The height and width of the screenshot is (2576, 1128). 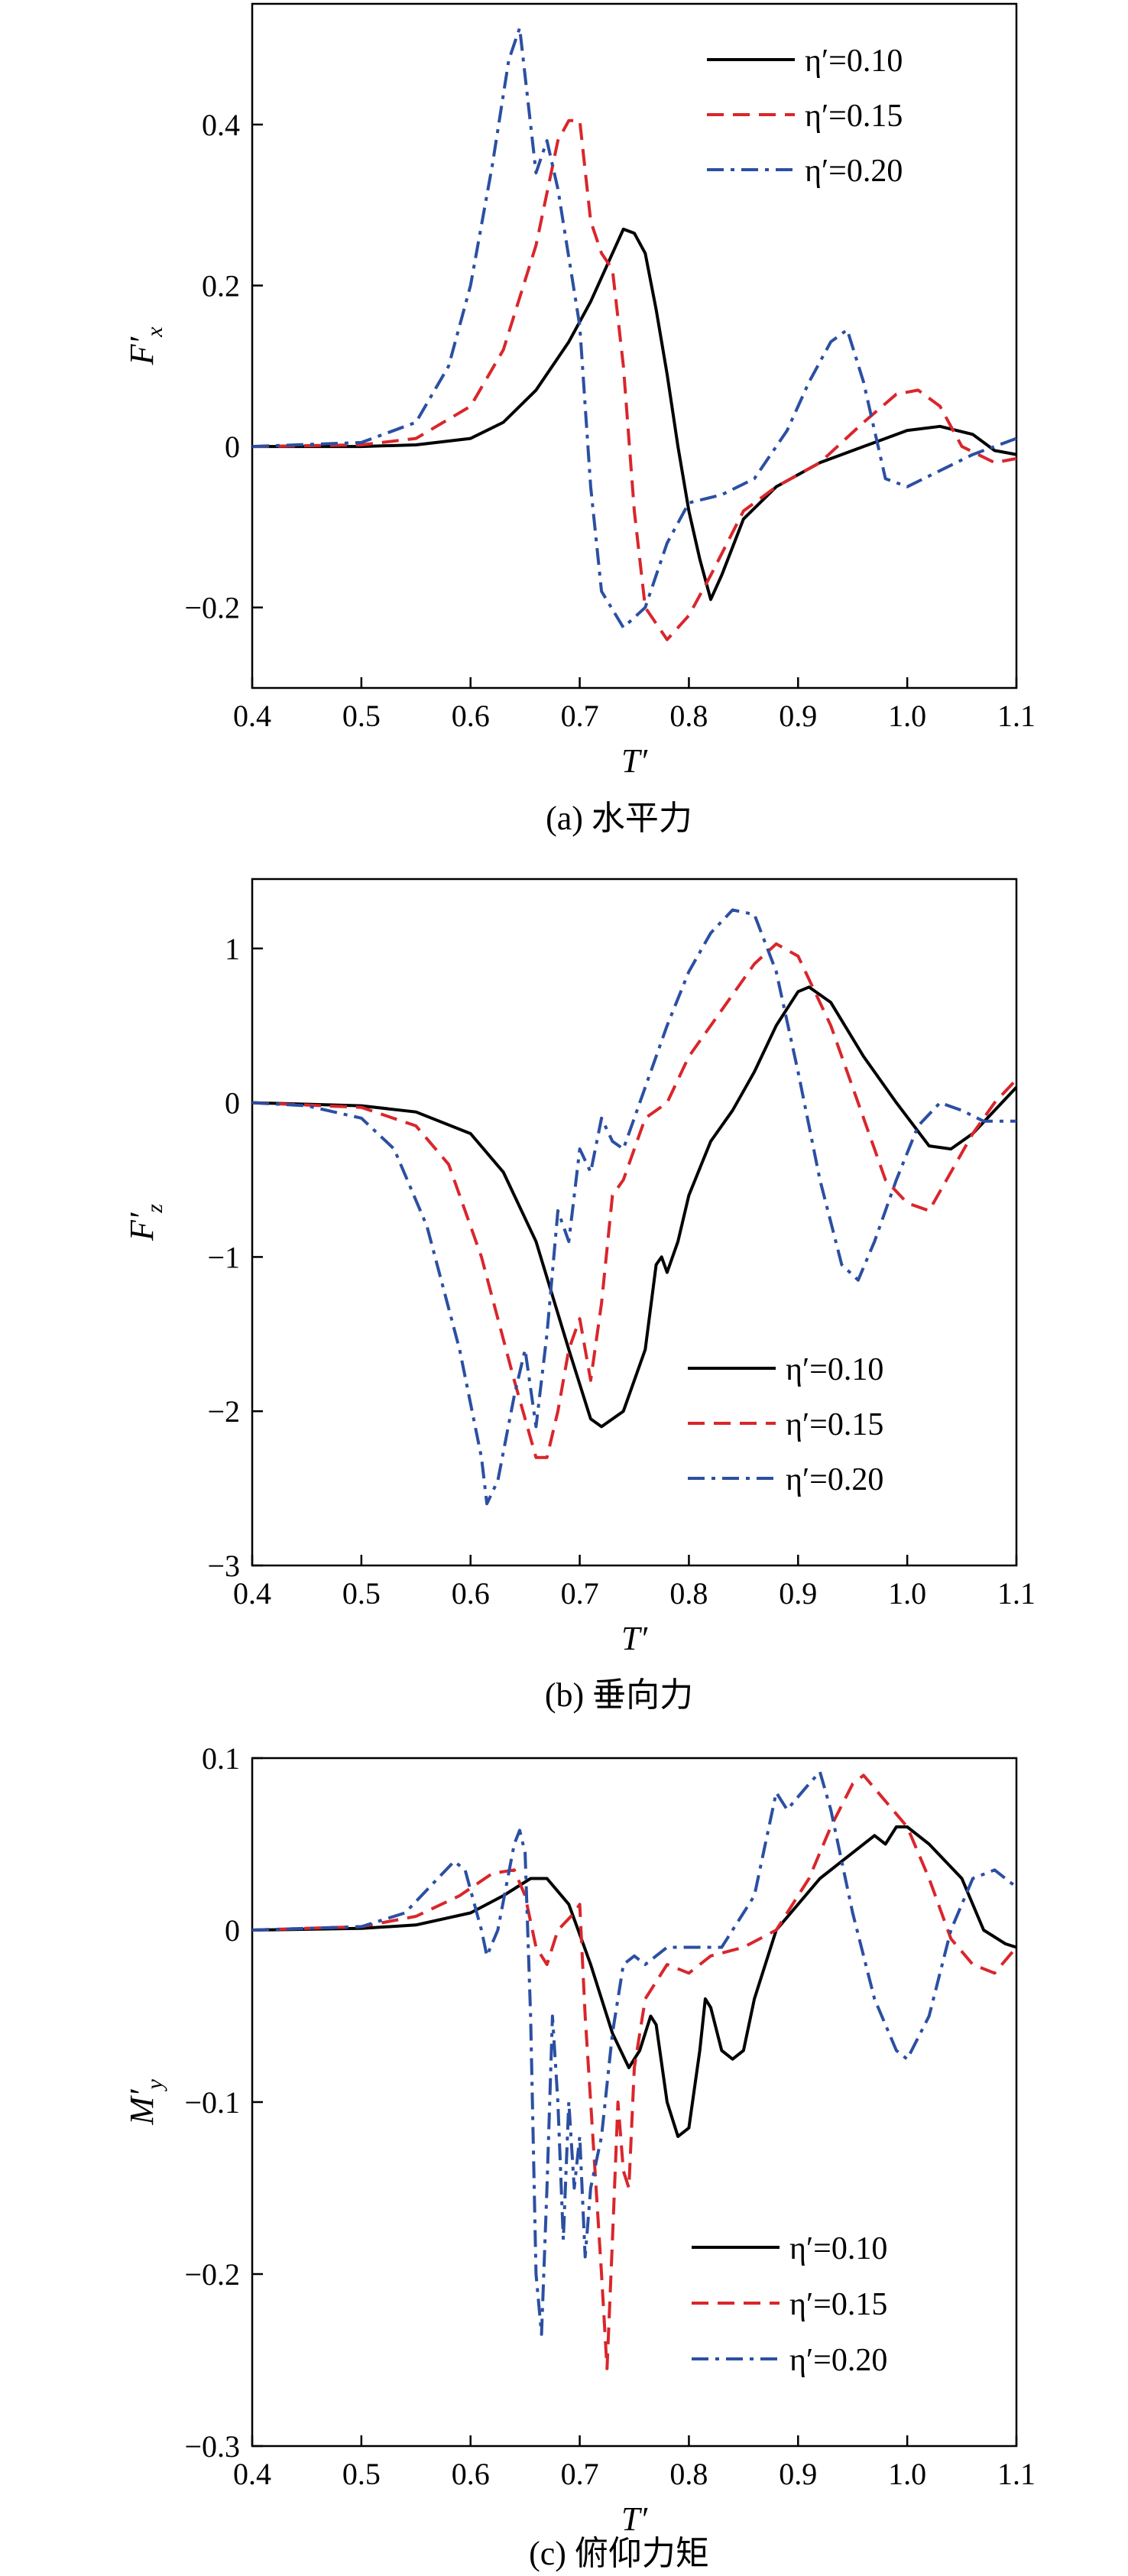 I want to click on y-axis-label-subscript: z, so click(x=154, y=1209).